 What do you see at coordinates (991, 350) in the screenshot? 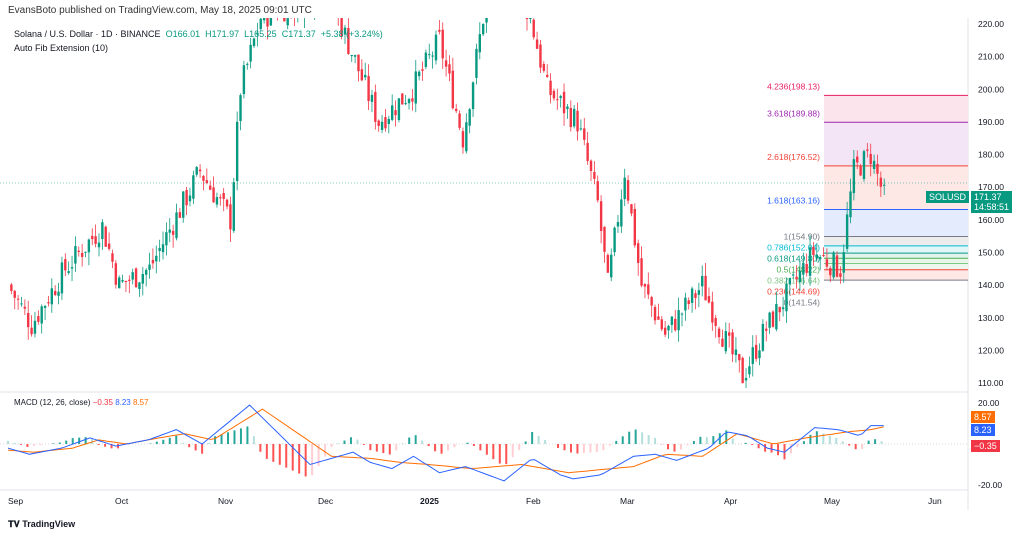
I see `price-tick: 120.00` at bounding box center [991, 350].